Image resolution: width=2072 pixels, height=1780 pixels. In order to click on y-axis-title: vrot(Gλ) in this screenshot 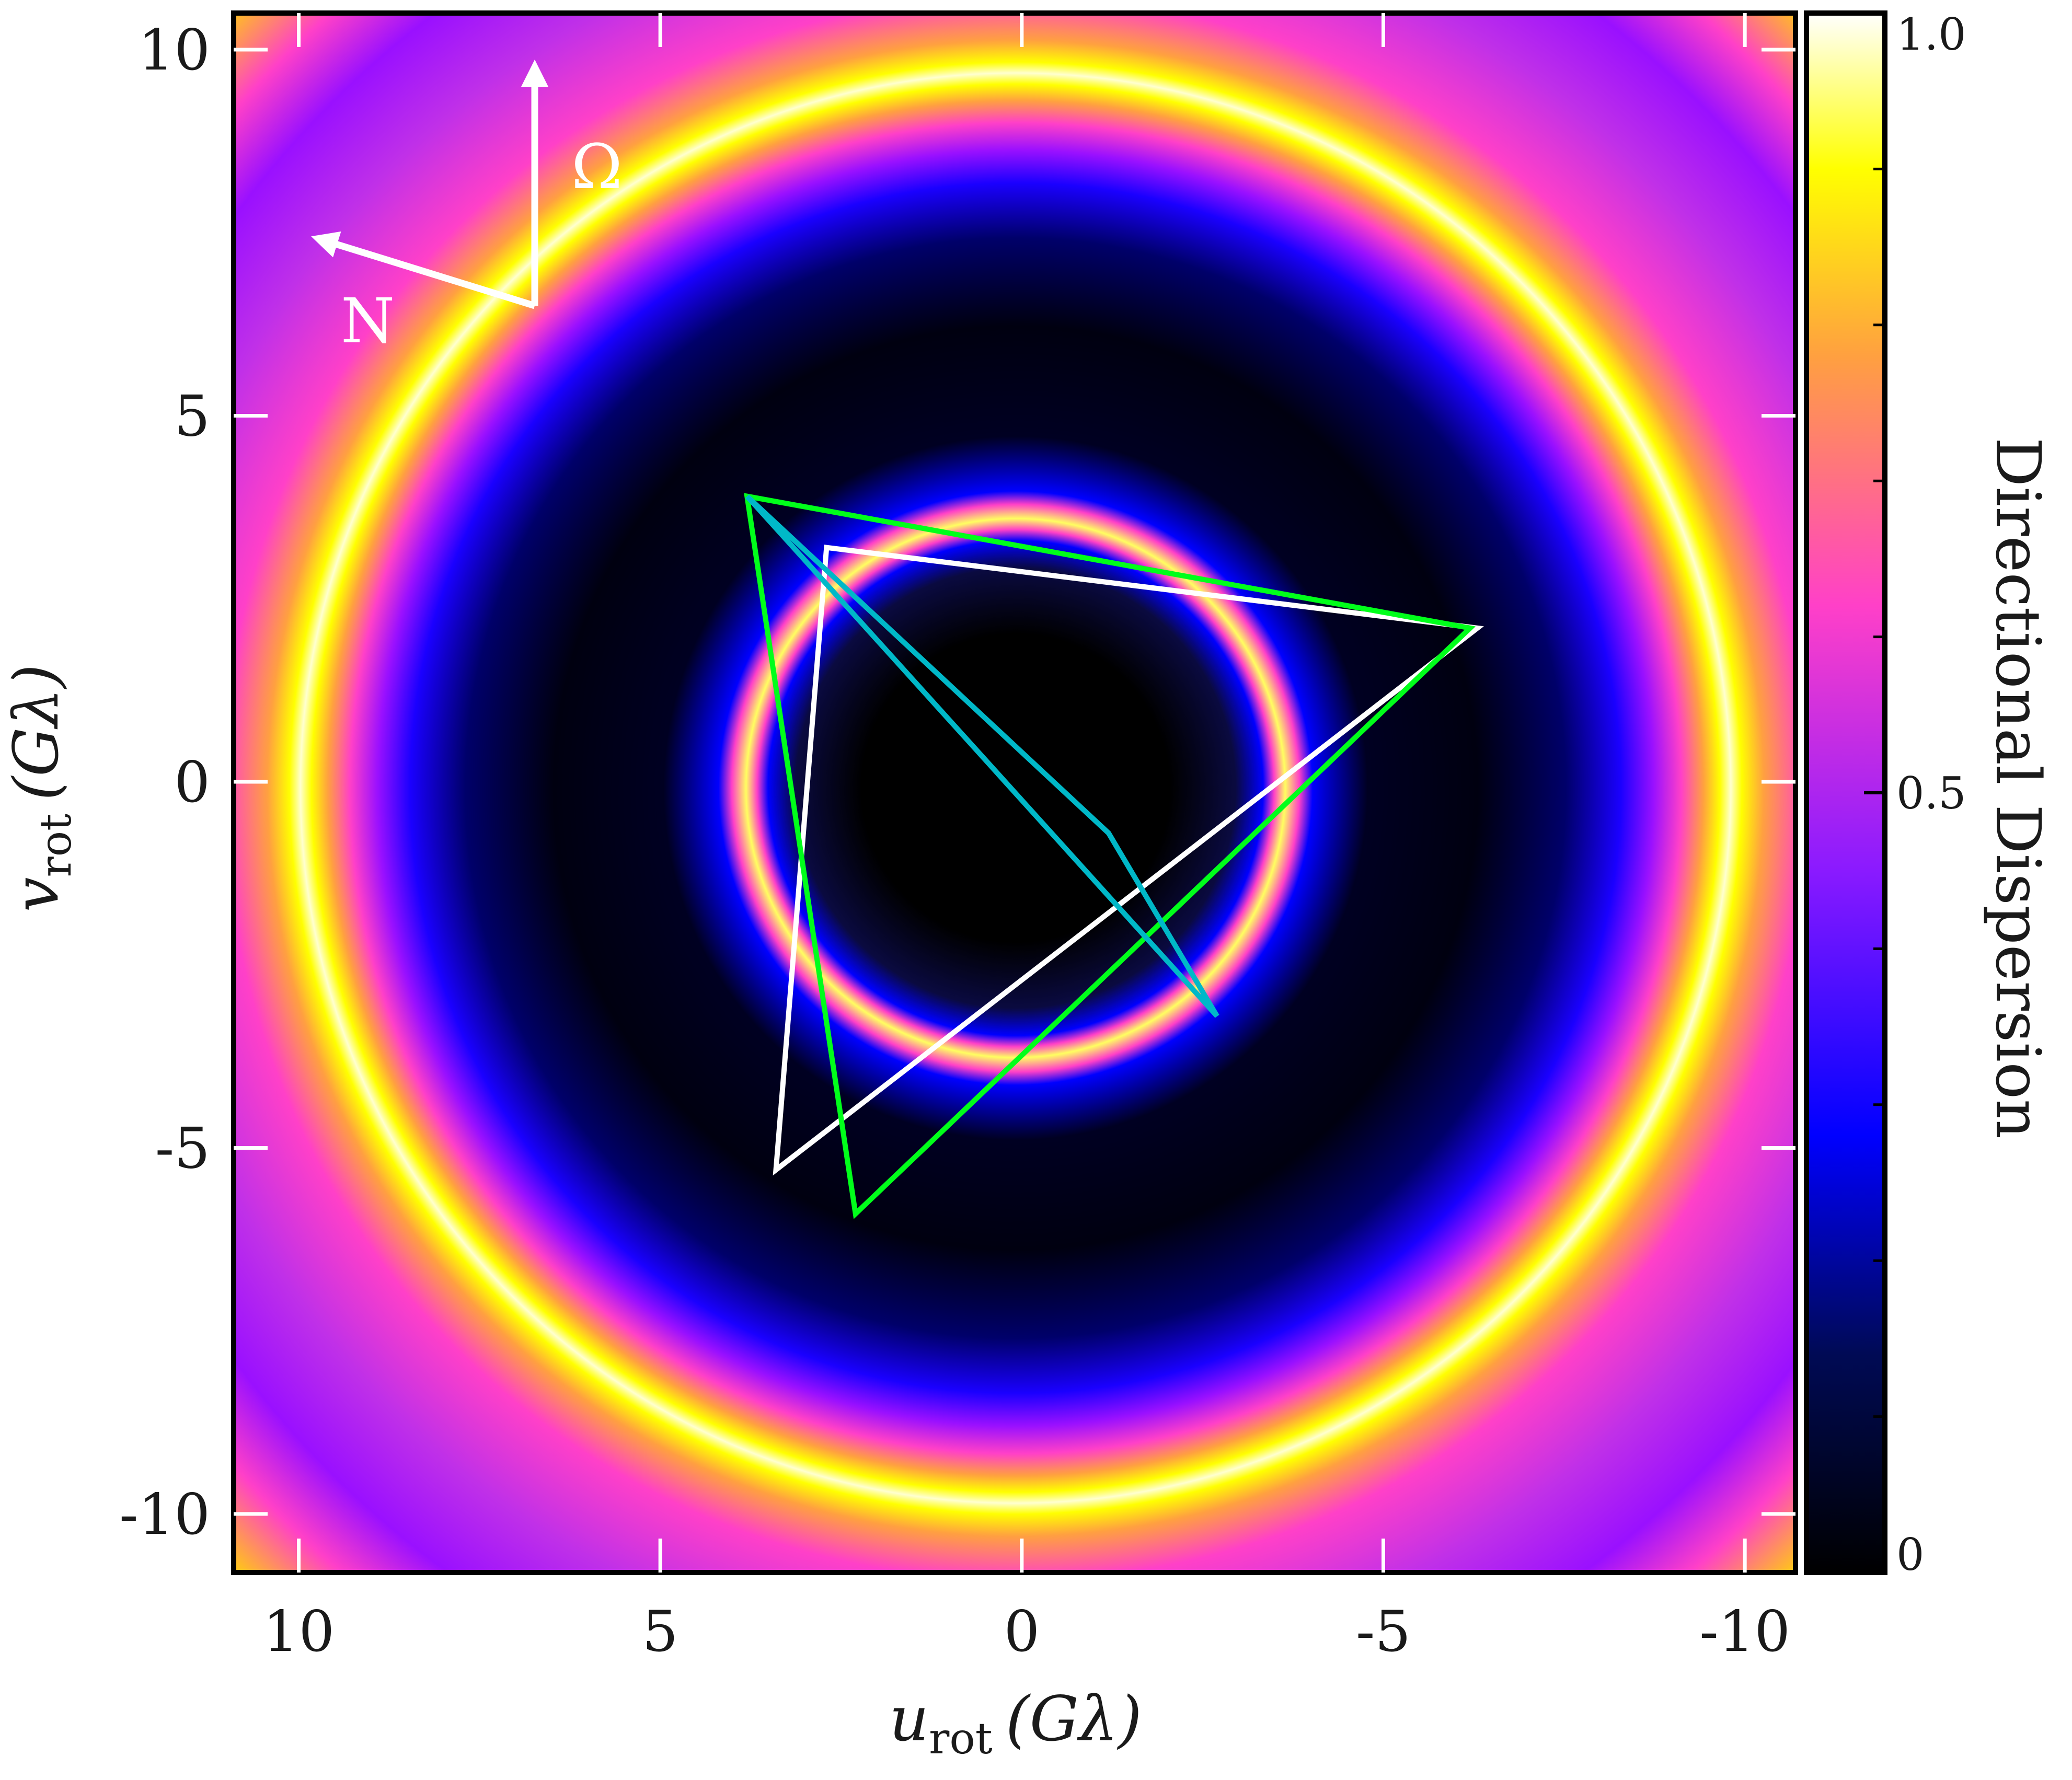, I will do `click(40, 788)`.